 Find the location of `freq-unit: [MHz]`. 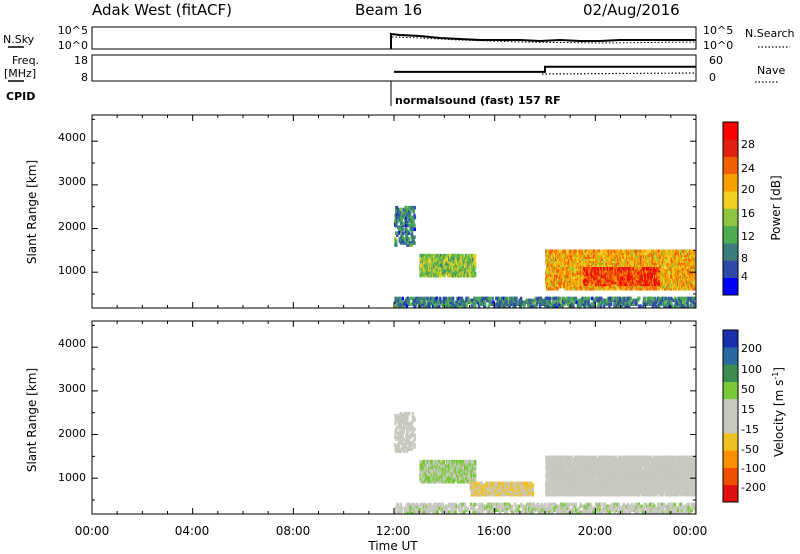

freq-unit: [MHz] is located at coordinates (20, 73).